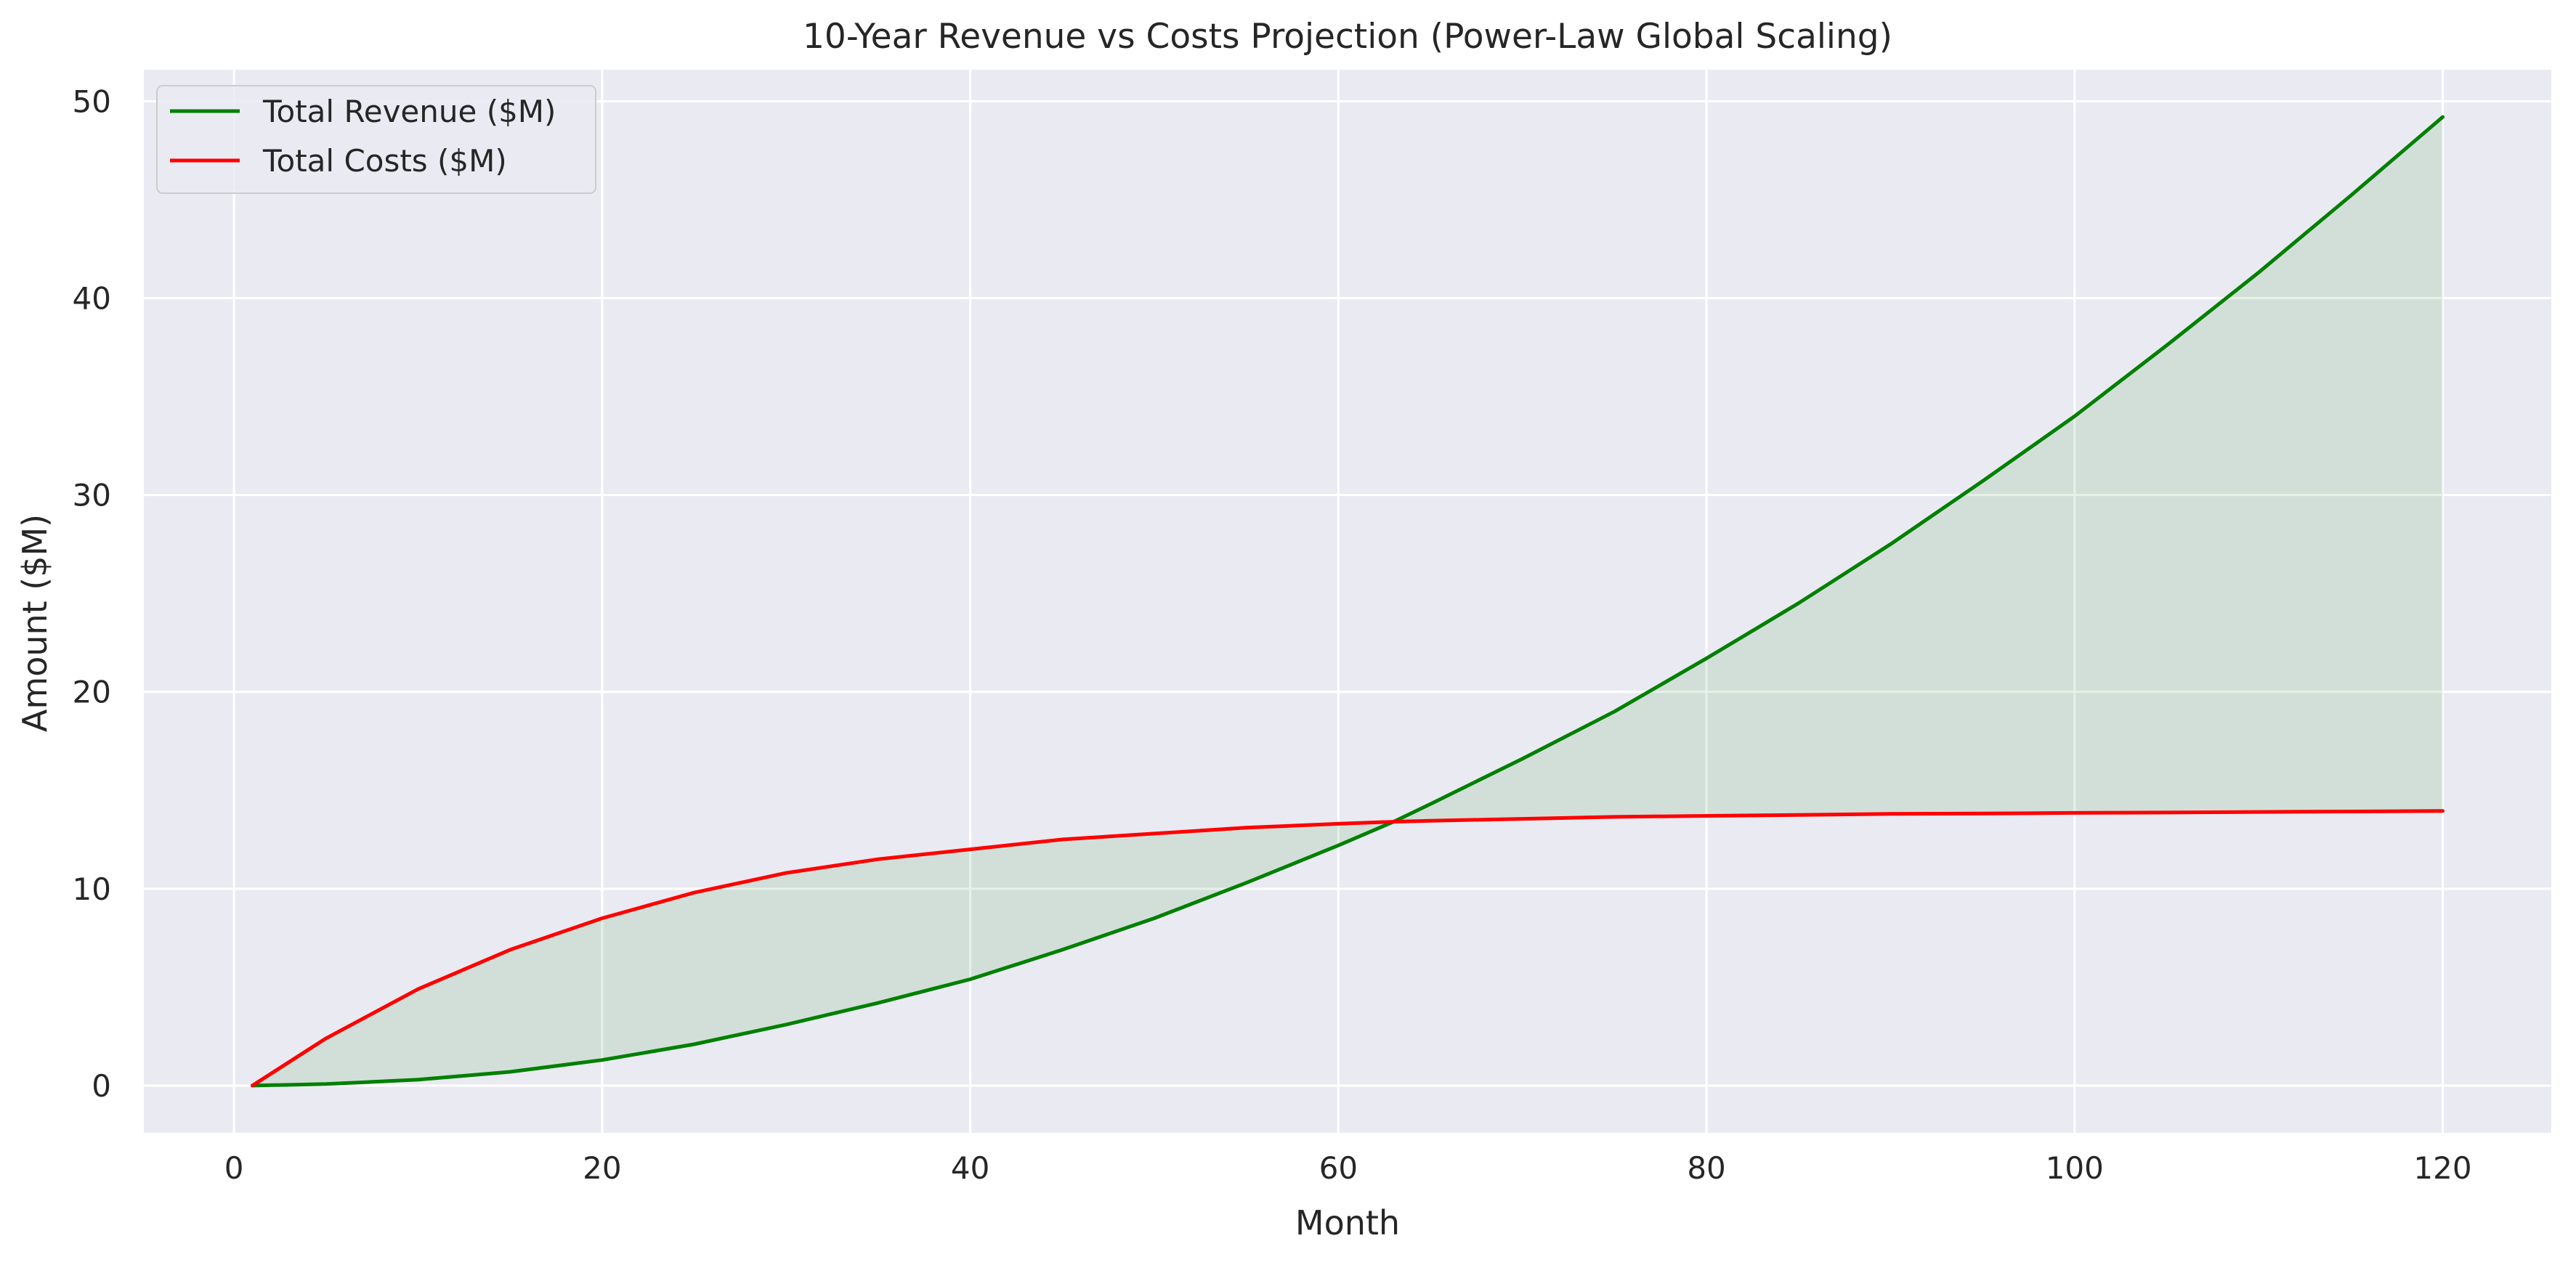 The image size is (2576, 1265). What do you see at coordinates (2075, 1168) in the screenshot?
I see `x-tick-label: 100` at bounding box center [2075, 1168].